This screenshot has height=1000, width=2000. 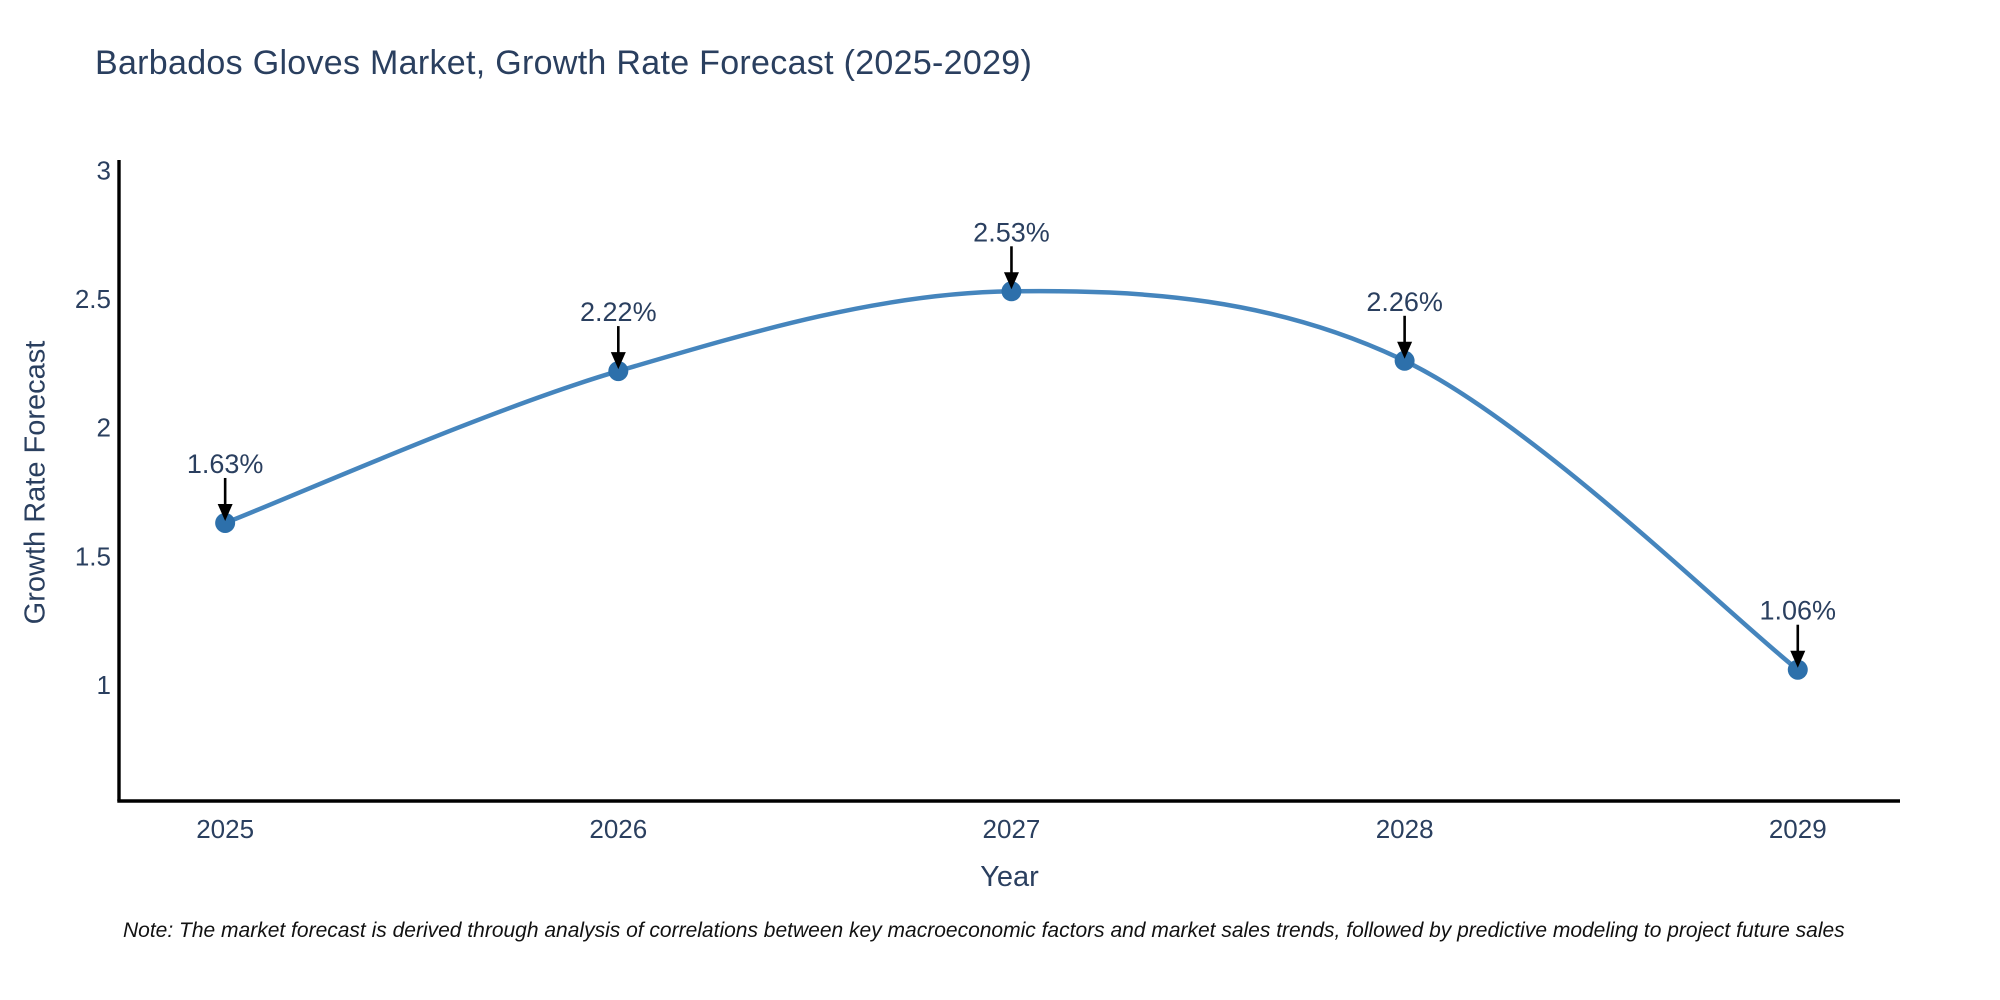 I want to click on x-tick-label: 2028, so click(x=1405, y=829).